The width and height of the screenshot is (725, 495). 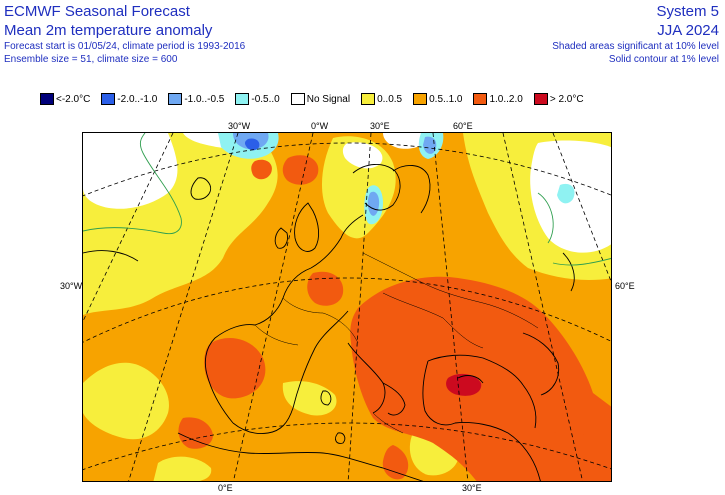 What do you see at coordinates (137, 99) in the screenshot?
I see `legend-label: -2.0..-1.0` at bounding box center [137, 99].